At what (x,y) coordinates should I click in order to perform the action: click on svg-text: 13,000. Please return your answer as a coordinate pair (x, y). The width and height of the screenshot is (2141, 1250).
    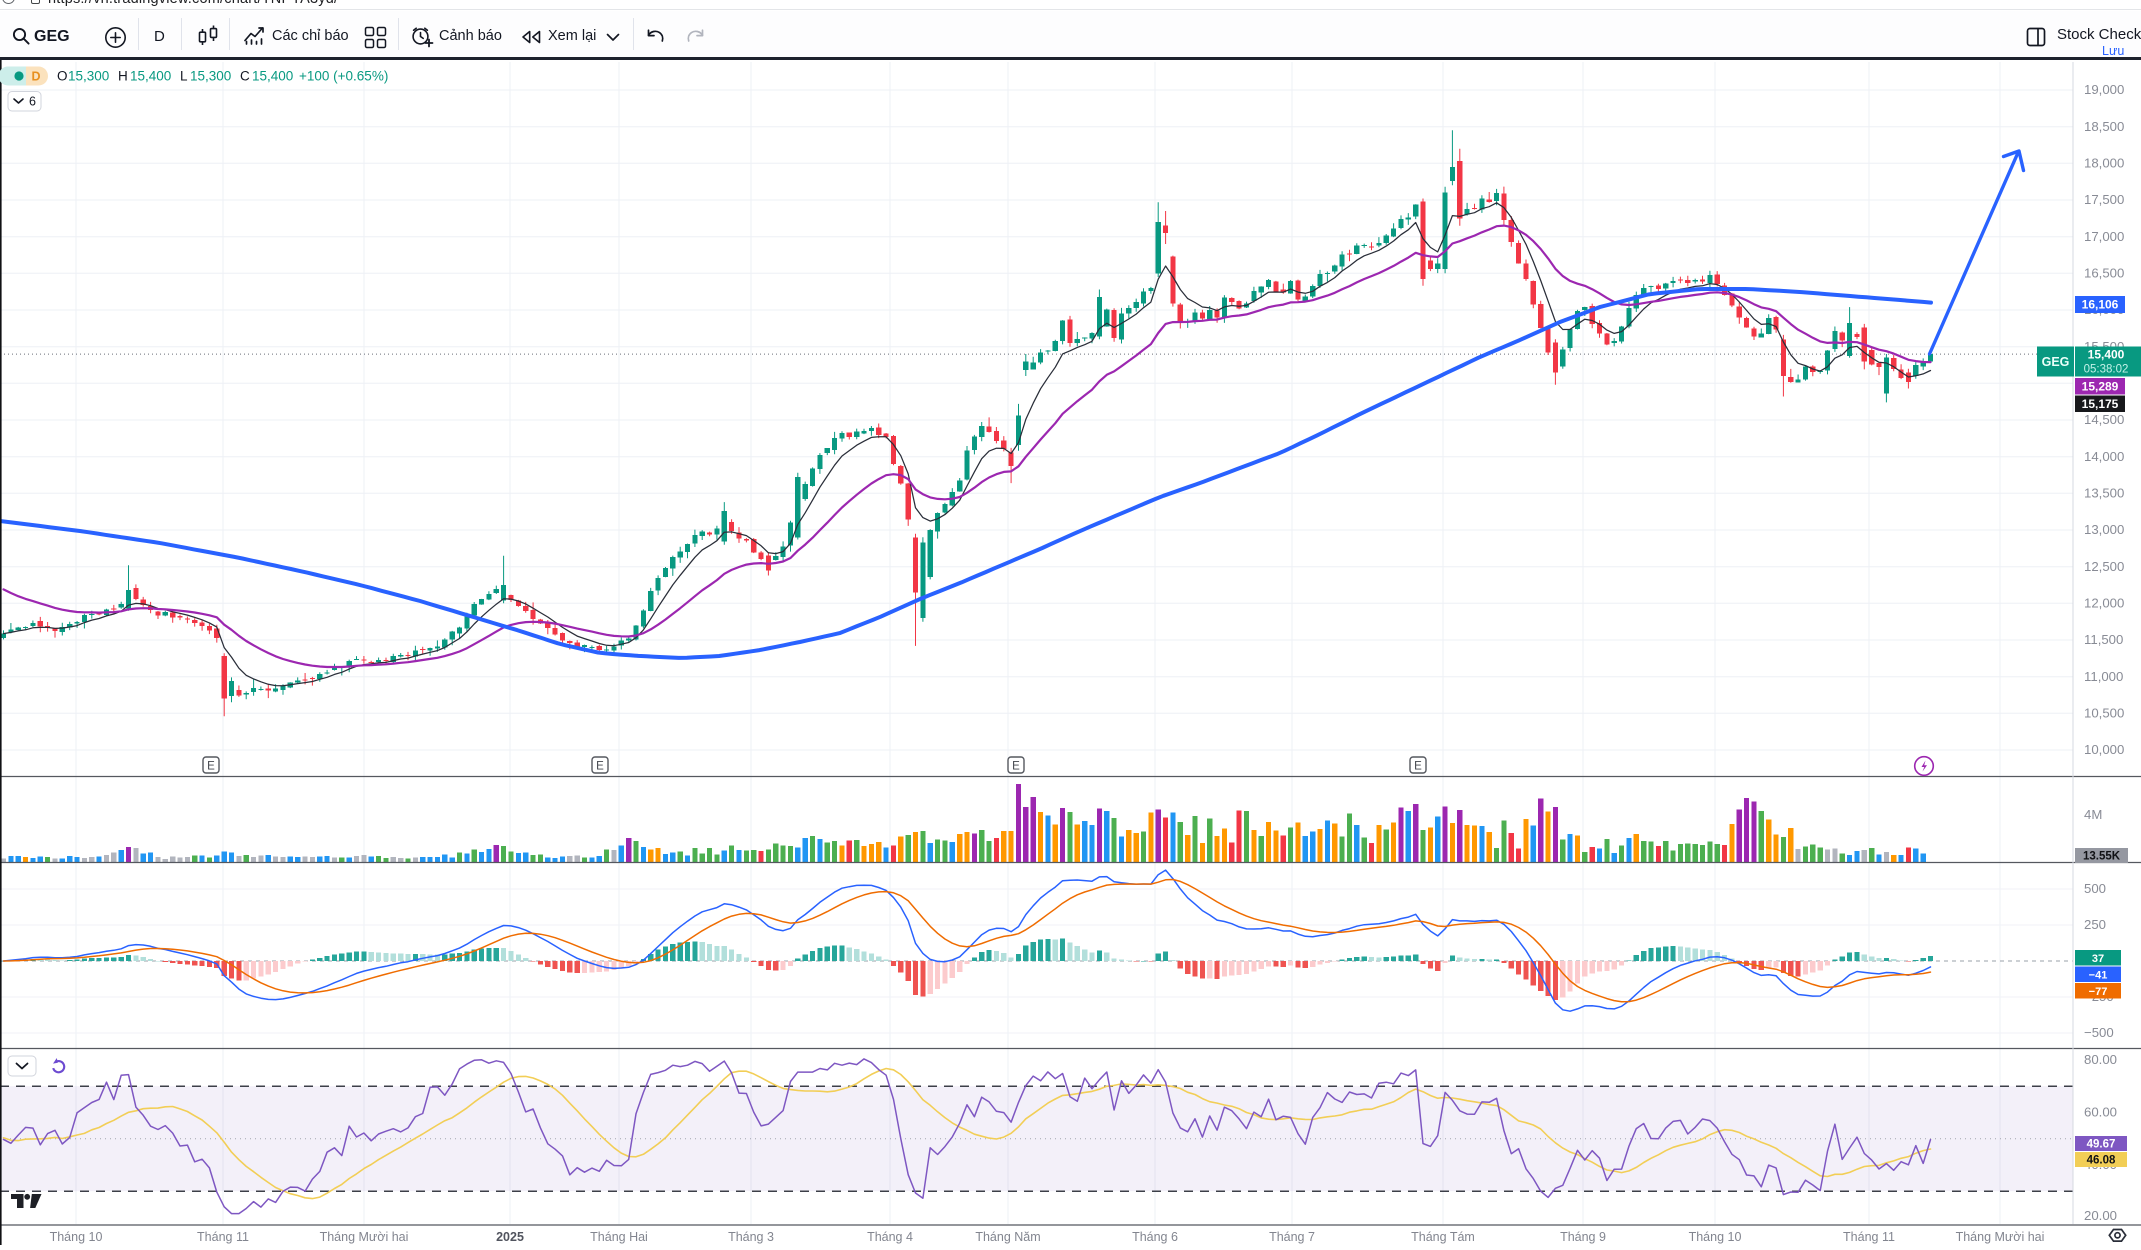
    Looking at the image, I should click on (2104, 529).